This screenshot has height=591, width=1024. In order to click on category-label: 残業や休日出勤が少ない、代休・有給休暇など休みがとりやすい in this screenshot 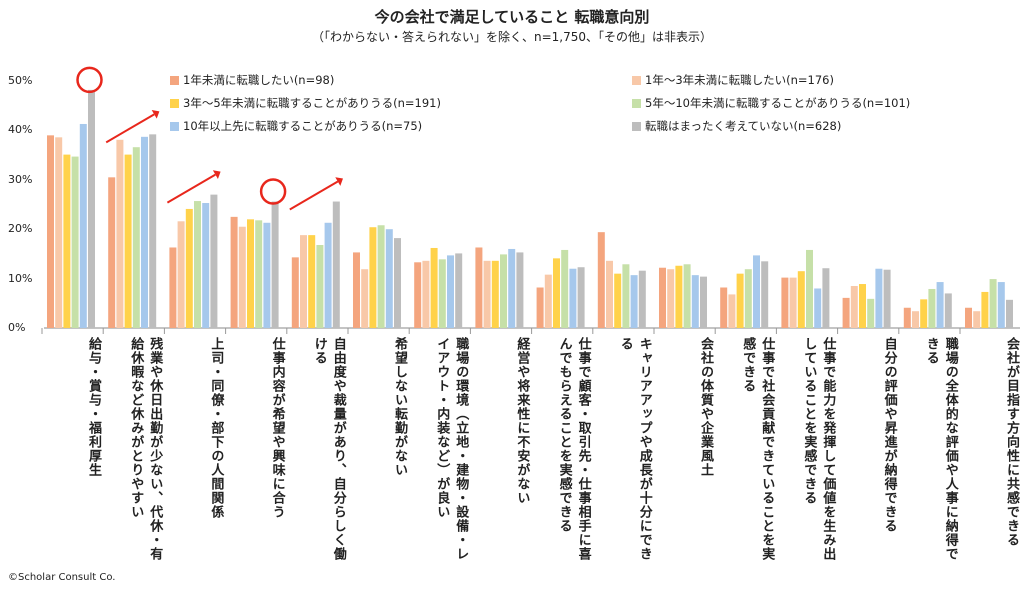, I will do `click(145, 449)`.